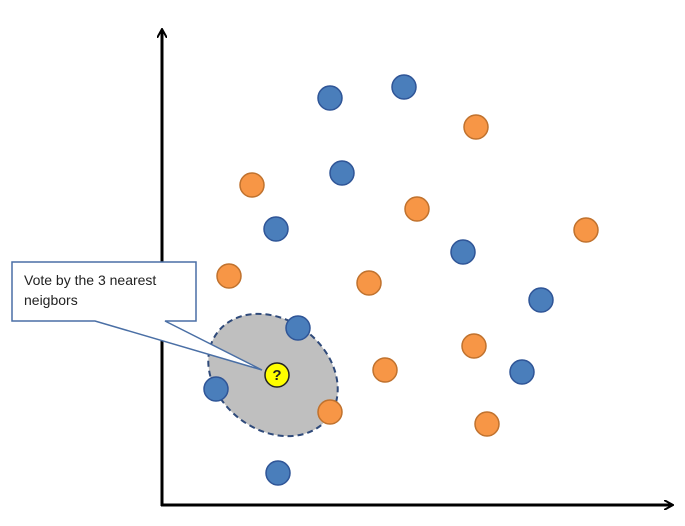 The image size is (685, 526). I want to click on query-label: ?, so click(276, 375).